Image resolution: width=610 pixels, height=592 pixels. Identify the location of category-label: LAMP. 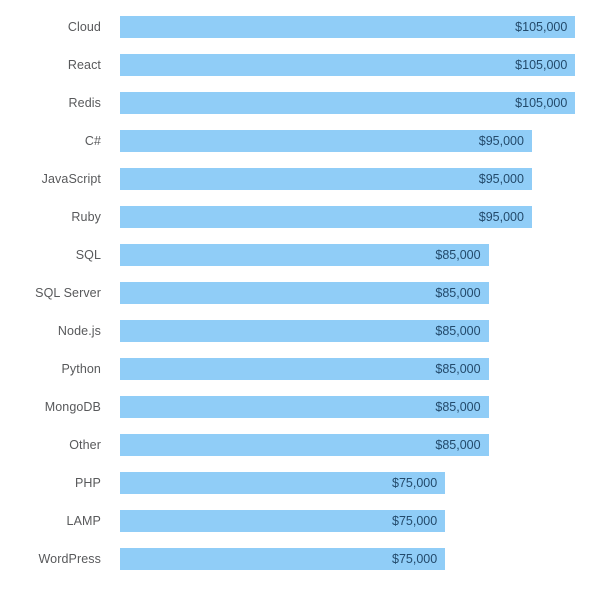
(83, 521).